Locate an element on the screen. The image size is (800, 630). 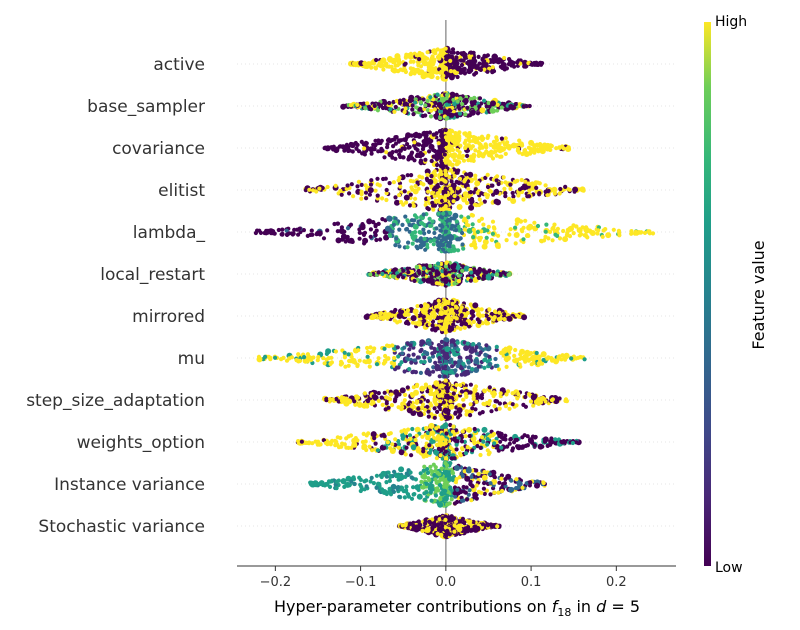
feature-swarm-base_sampler is located at coordinates (436, 106).